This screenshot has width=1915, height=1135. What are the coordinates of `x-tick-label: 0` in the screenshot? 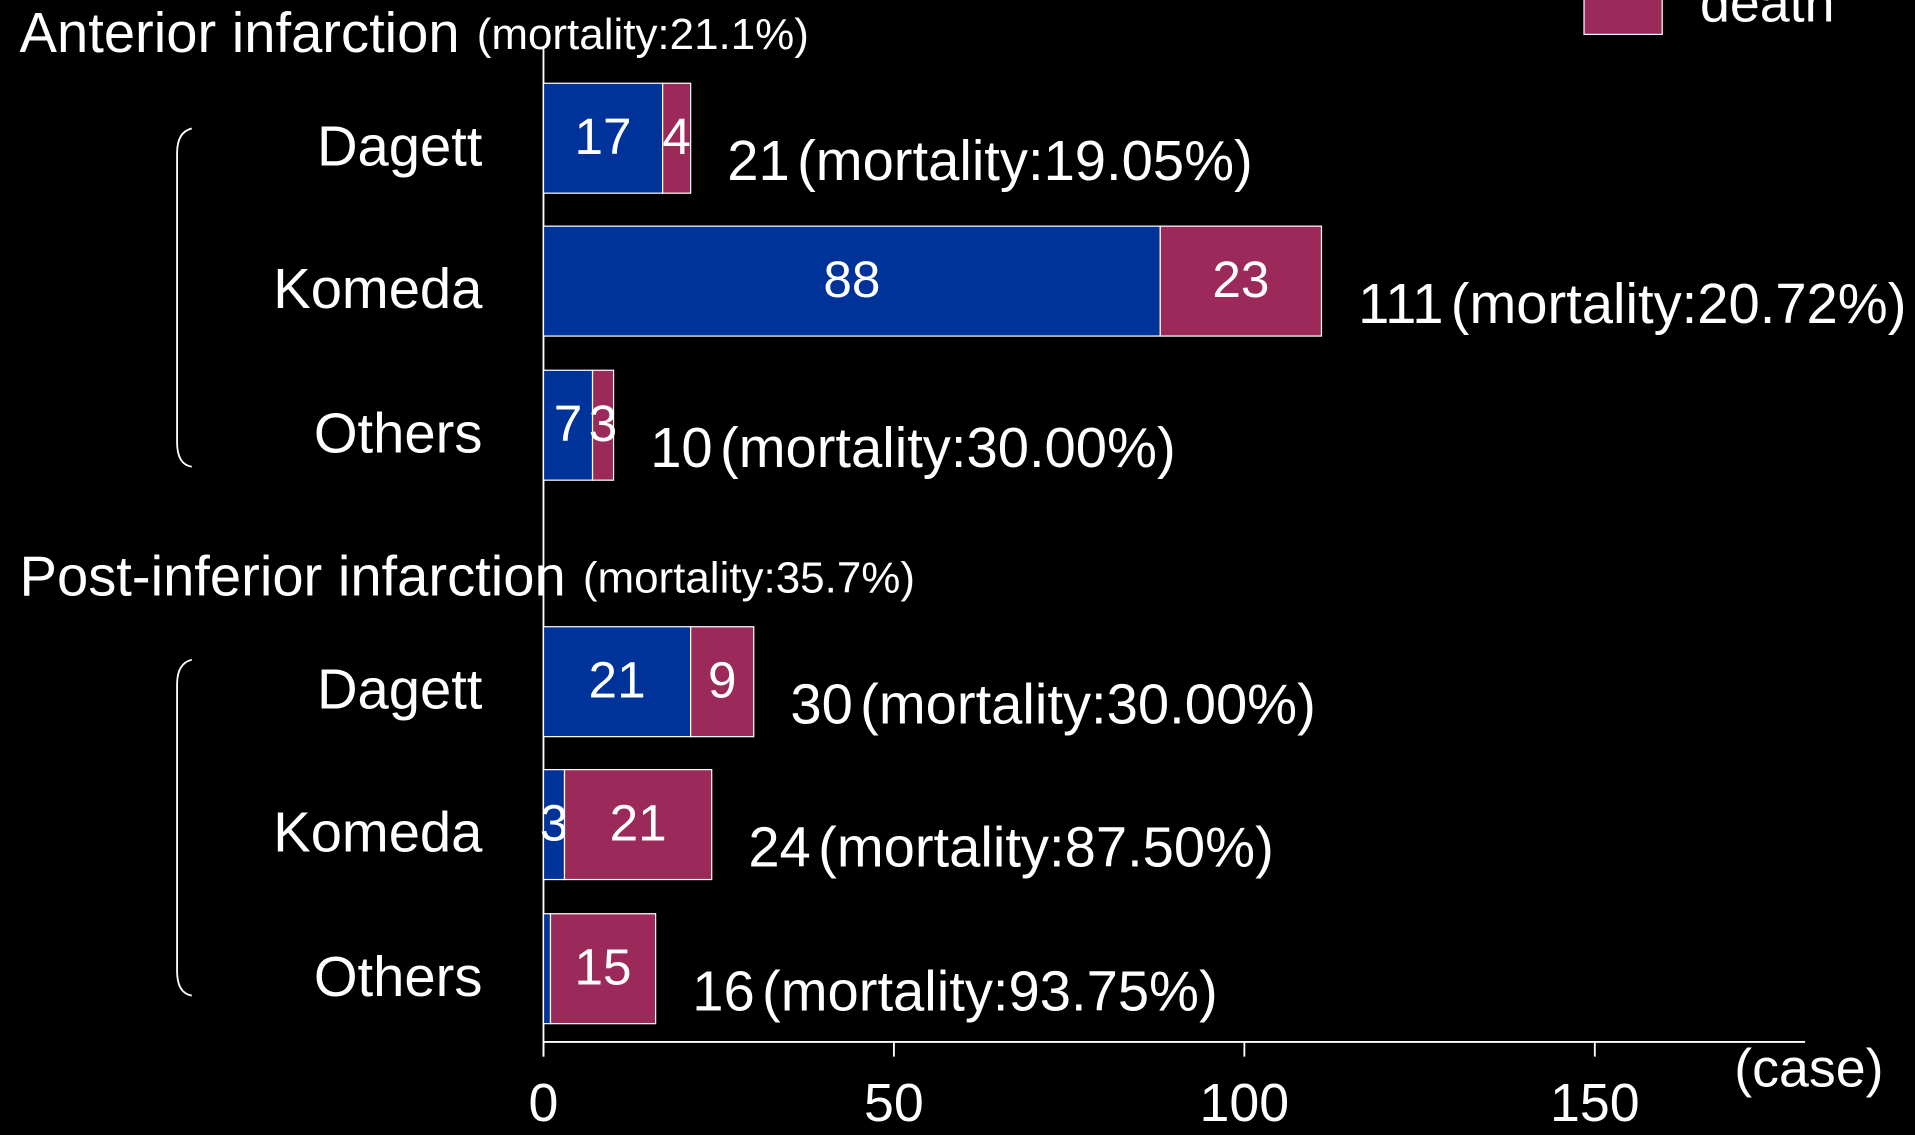 It's located at (544, 1103).